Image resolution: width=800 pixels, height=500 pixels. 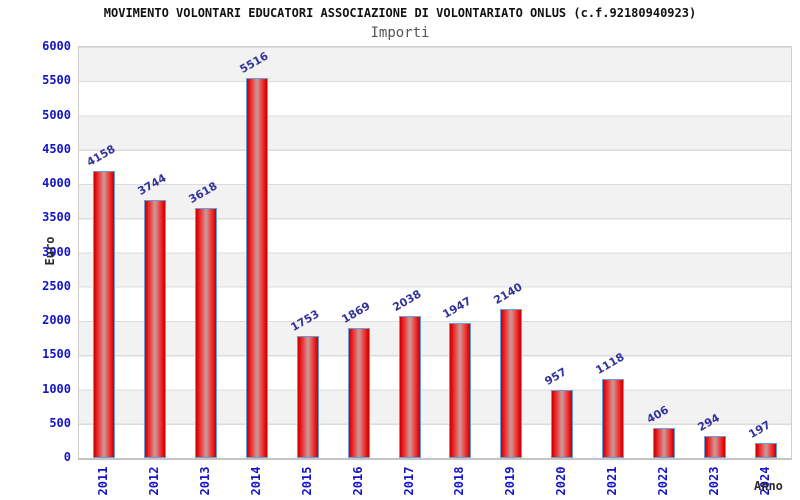 I want to click on y-tick-label: 2500, so click(x=56, y=285).